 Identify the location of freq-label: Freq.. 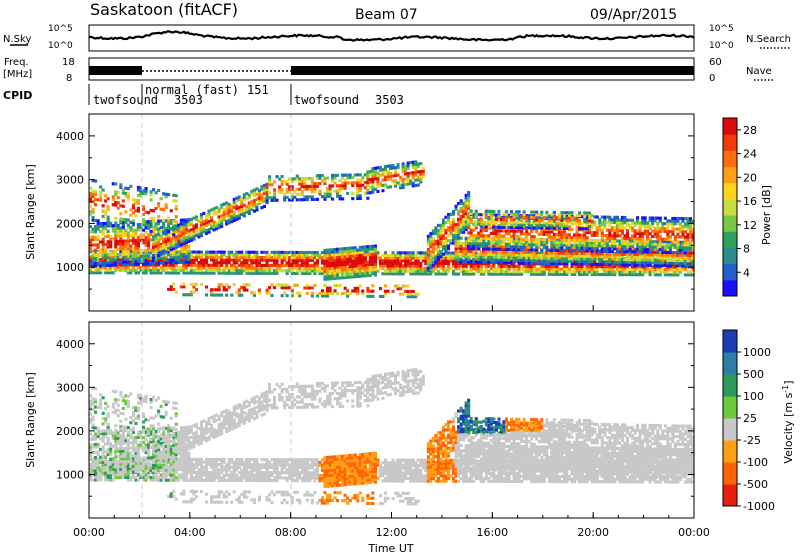
(16, 62).